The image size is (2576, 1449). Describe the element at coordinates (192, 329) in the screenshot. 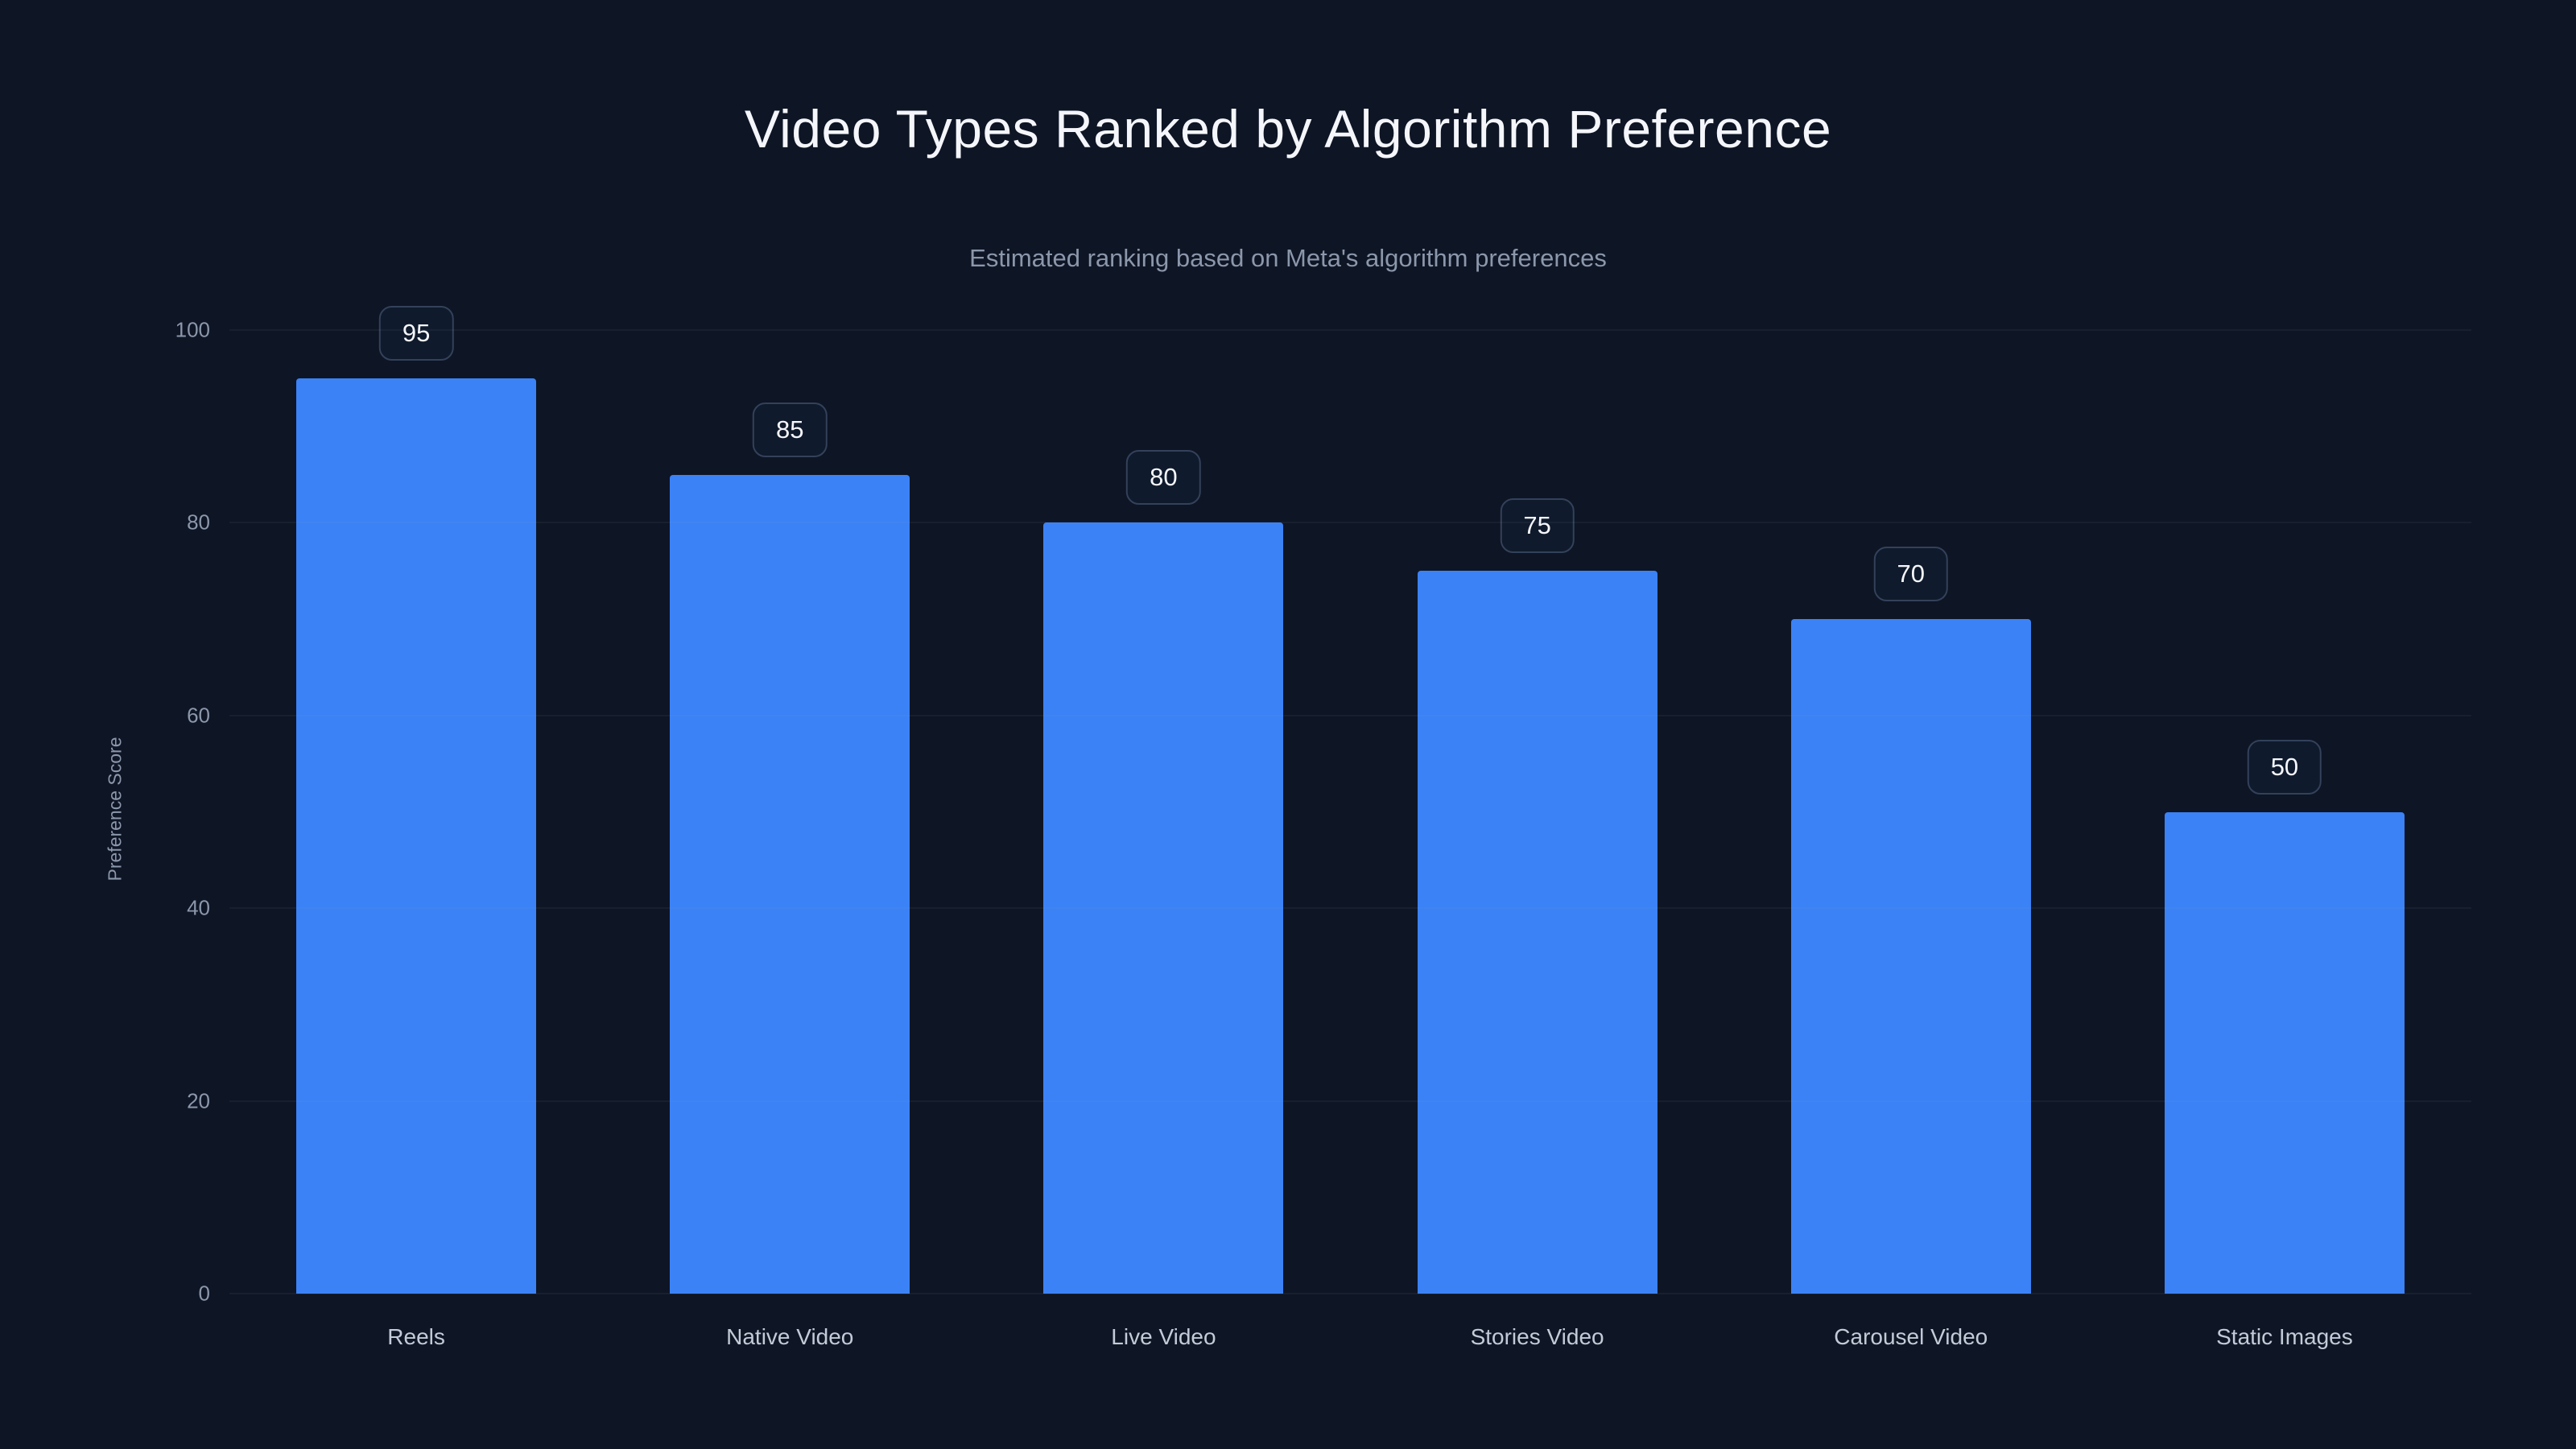

I see `y-tick-label: 100` at that location.